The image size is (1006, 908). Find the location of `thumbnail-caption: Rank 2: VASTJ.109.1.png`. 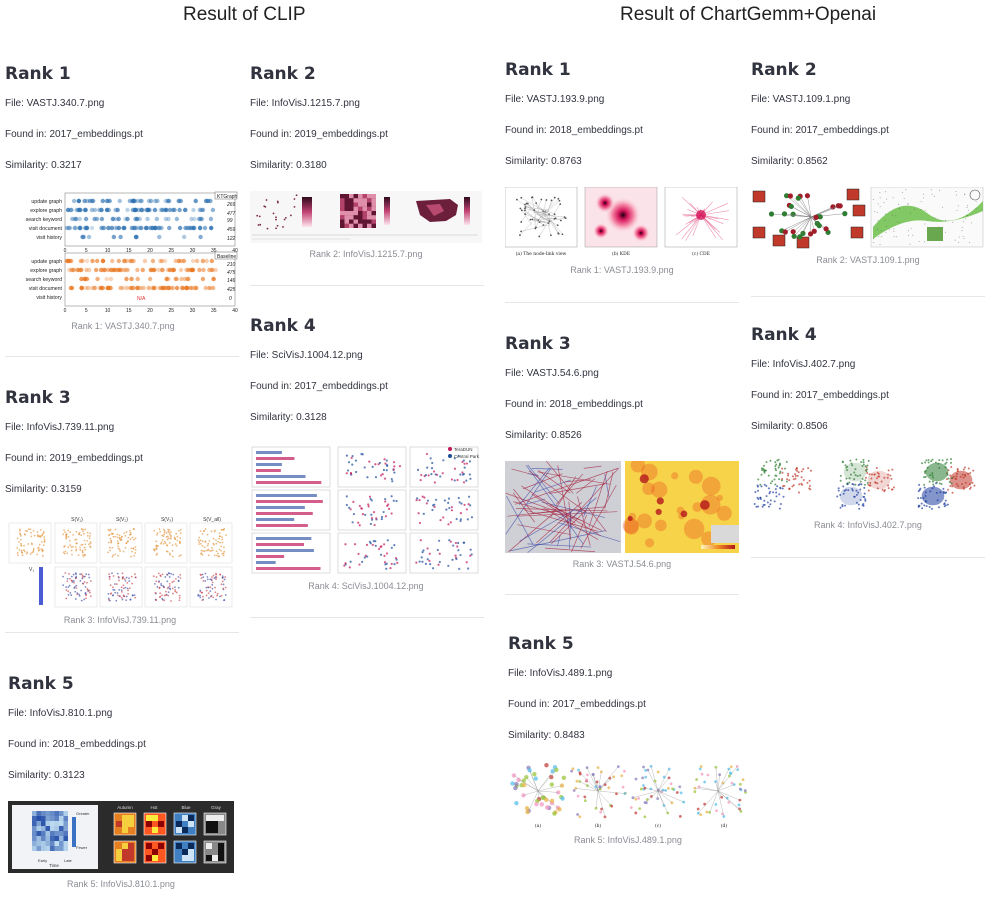

thumbnail-caption: Rank 2: VASTJ.109.1.png is located at coordinates (868, 260).